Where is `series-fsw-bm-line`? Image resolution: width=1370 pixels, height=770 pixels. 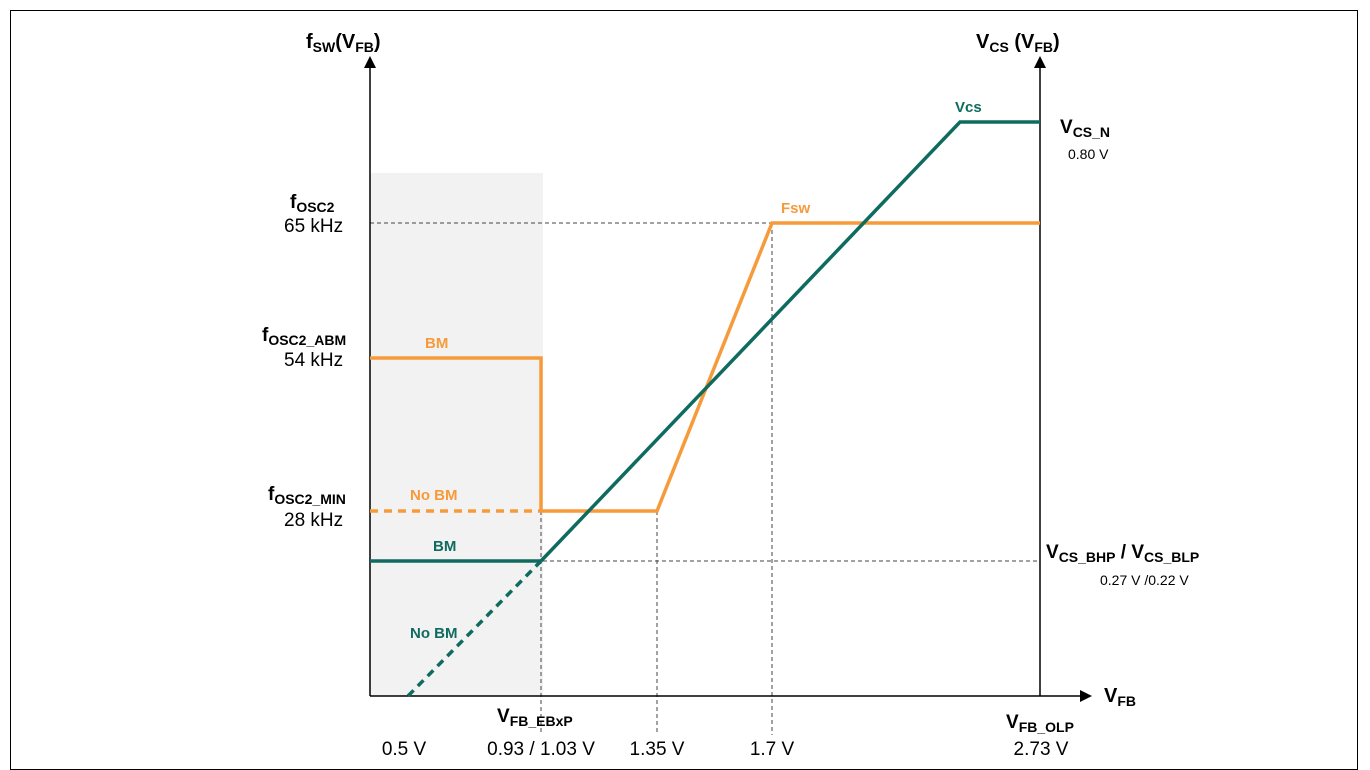
series-fsw-bm-line is located at coordinates (456, 433).